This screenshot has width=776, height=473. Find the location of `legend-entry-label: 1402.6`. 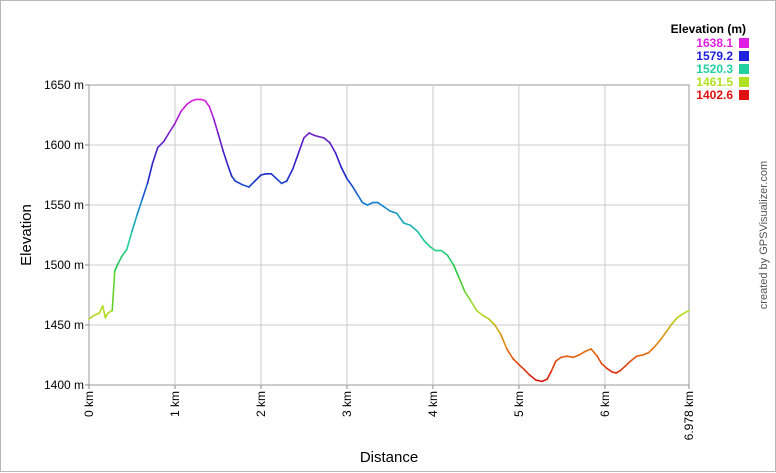

legend-entry-label: 1402.6 is located at coordinates (714, 95).